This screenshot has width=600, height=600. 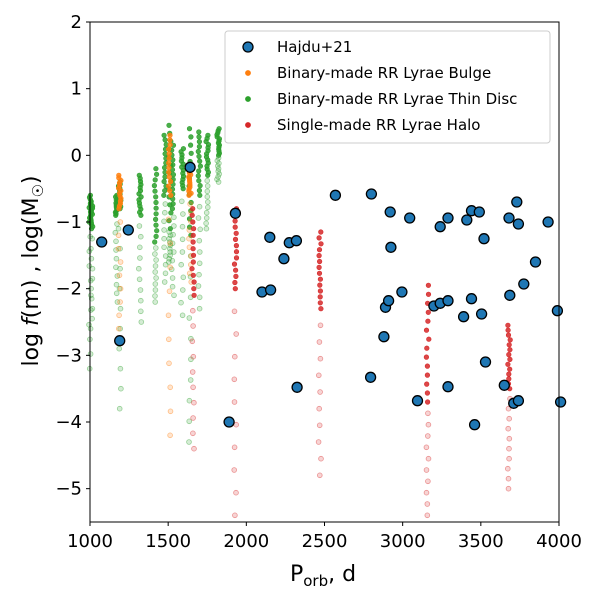 I want to click on legend-label: Hajdu+21, so click(x=314, y=47).